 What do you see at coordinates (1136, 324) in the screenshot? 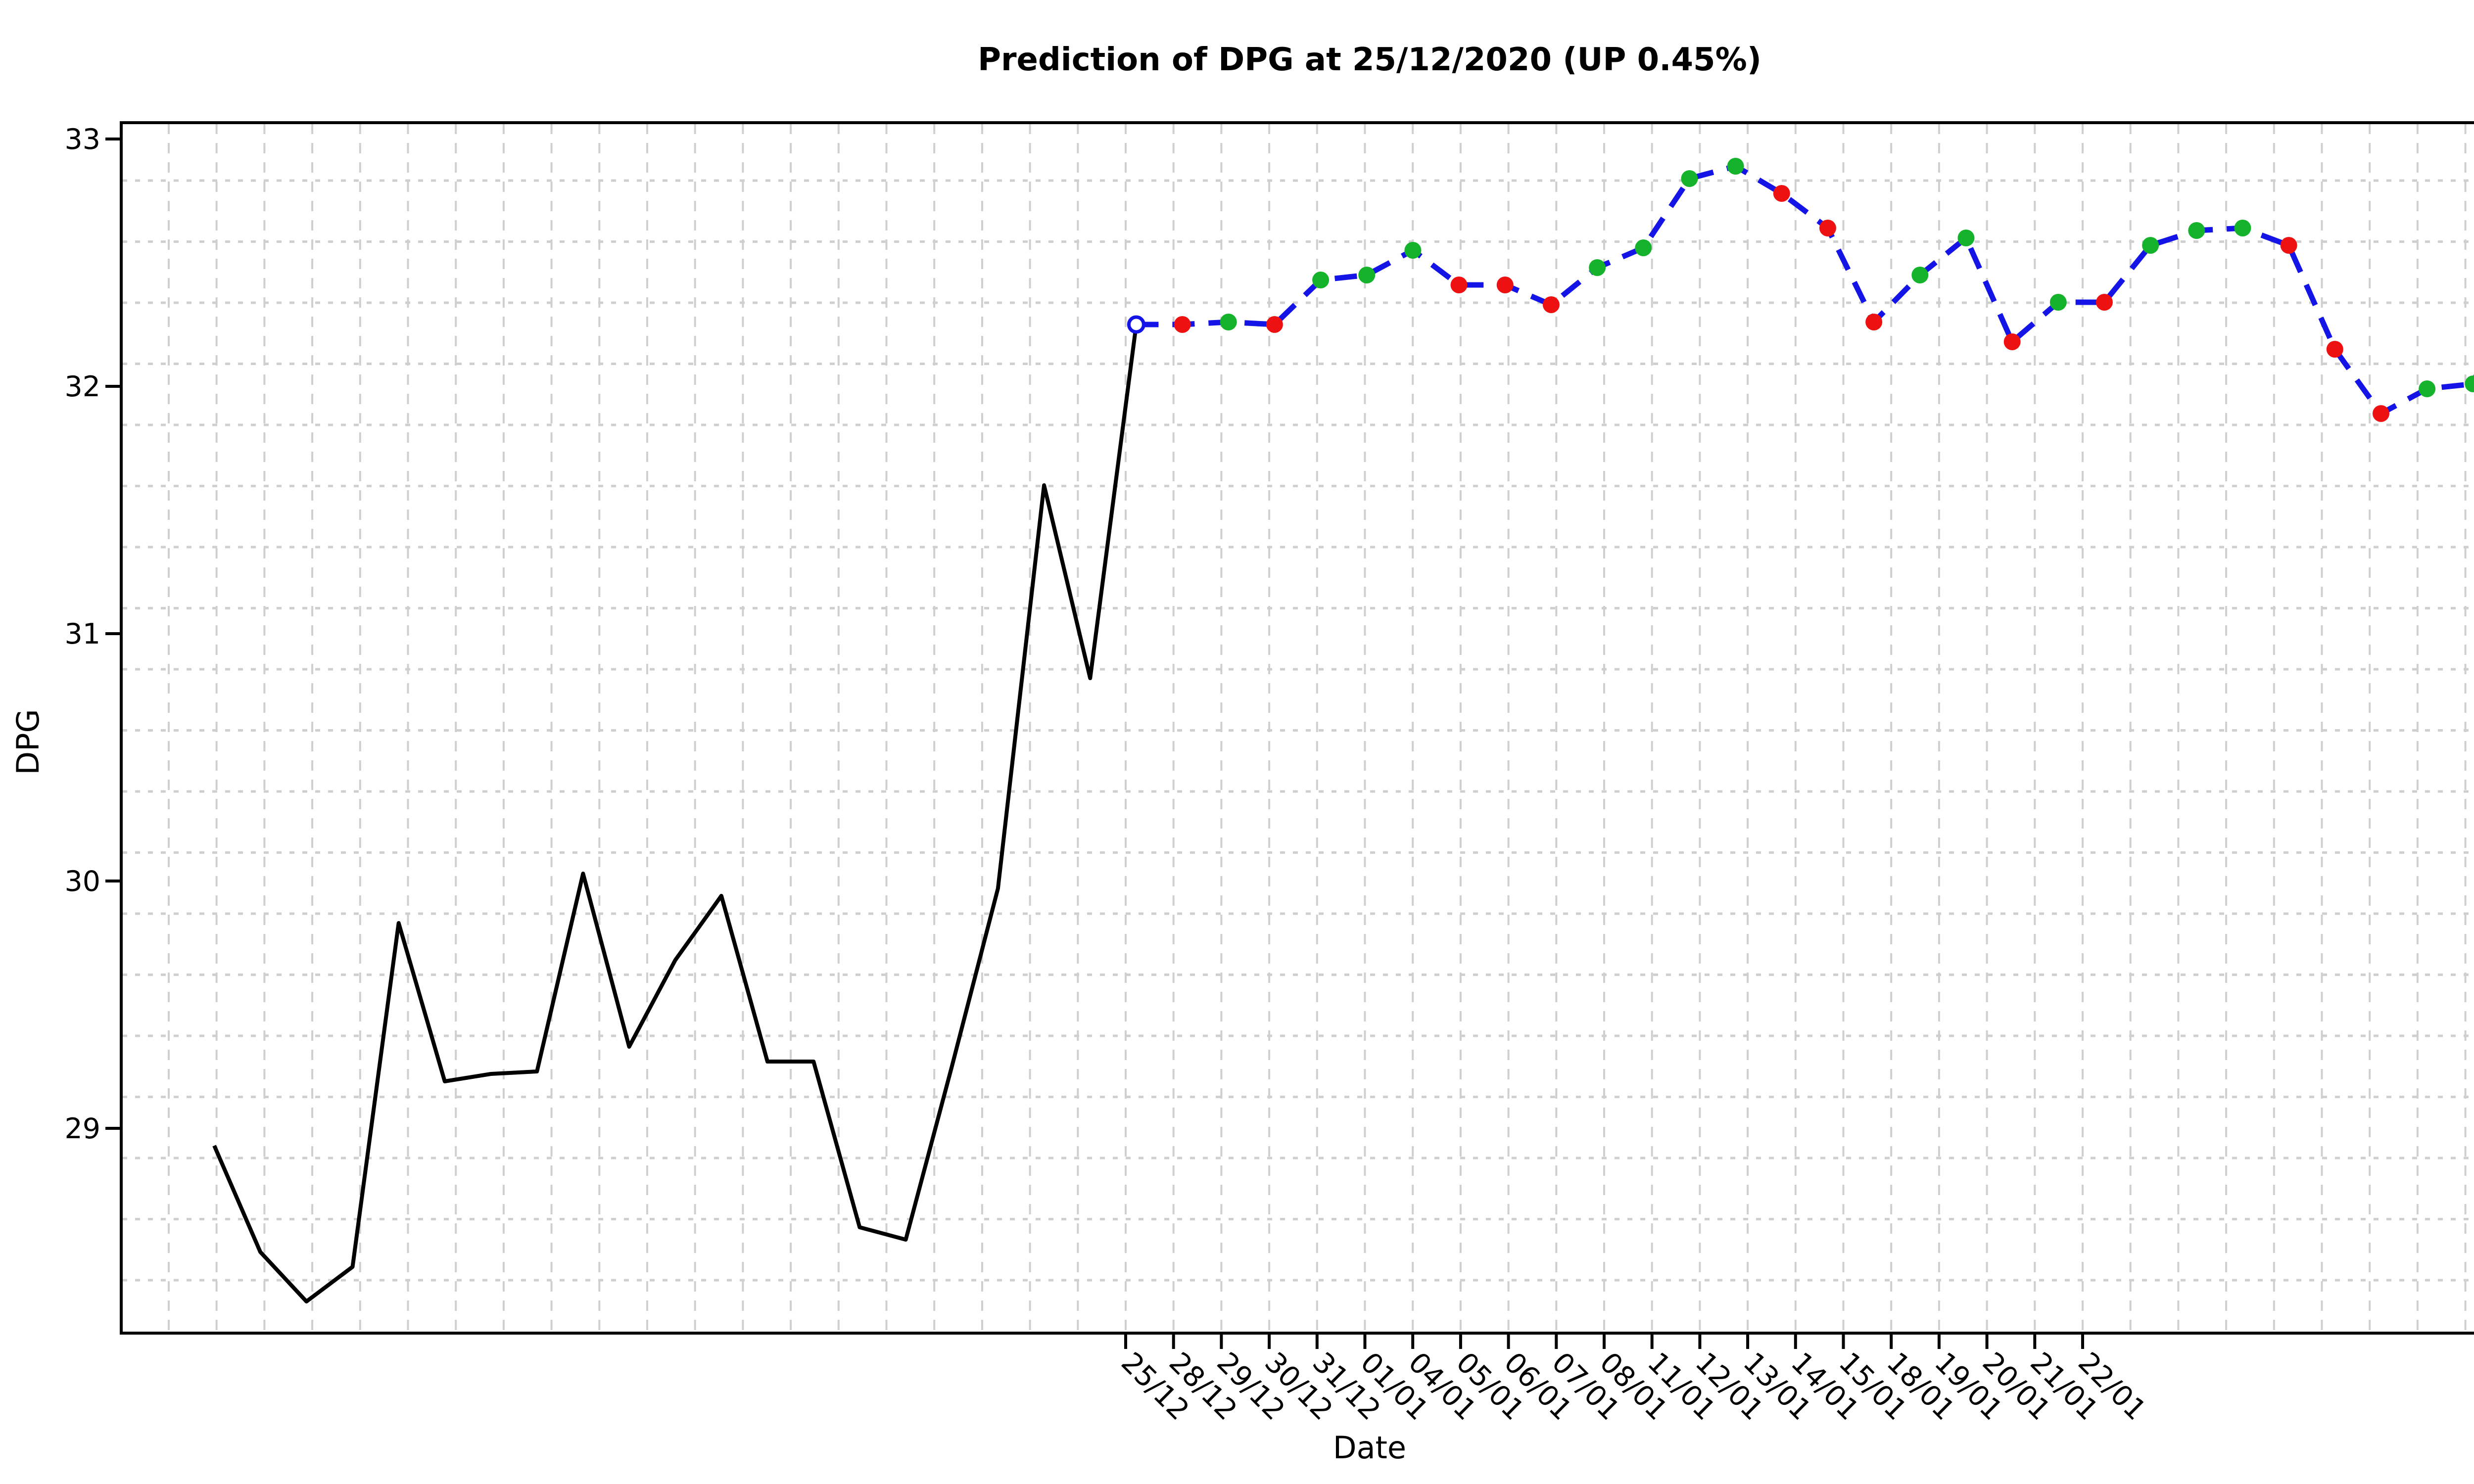
I see `prediction-start-open-circle` at bounding box center [1136, 324].